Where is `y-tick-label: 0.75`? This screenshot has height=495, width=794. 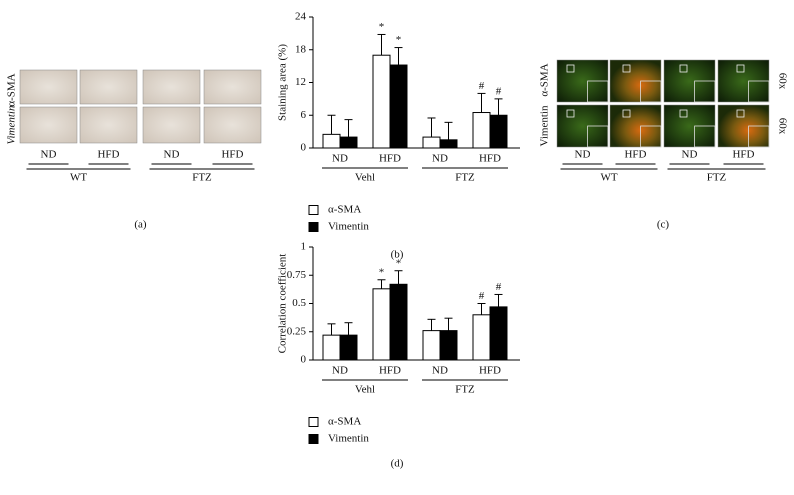 y-tick-label: 0.75 is located at coordinates (297, 275).